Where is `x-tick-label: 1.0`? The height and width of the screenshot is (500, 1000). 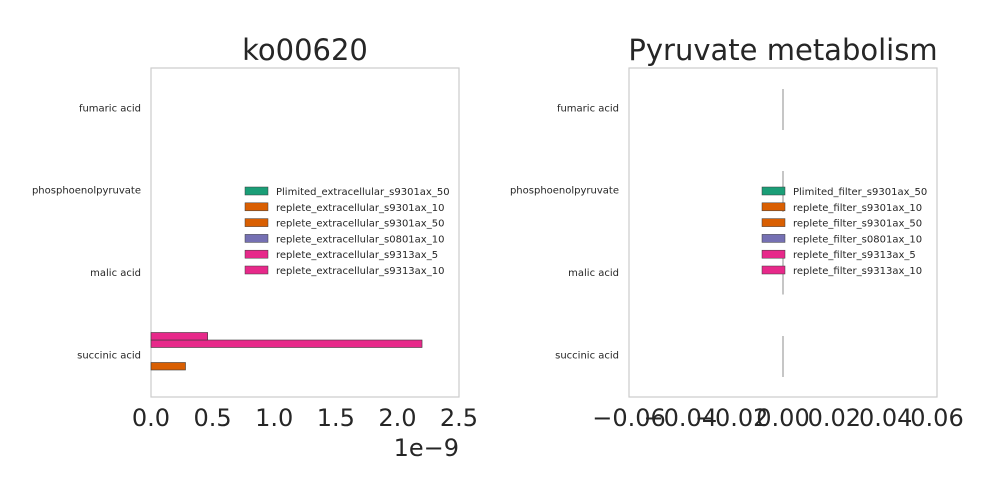
x-tick-label: 1.0 is located at coordinates (274, 418).